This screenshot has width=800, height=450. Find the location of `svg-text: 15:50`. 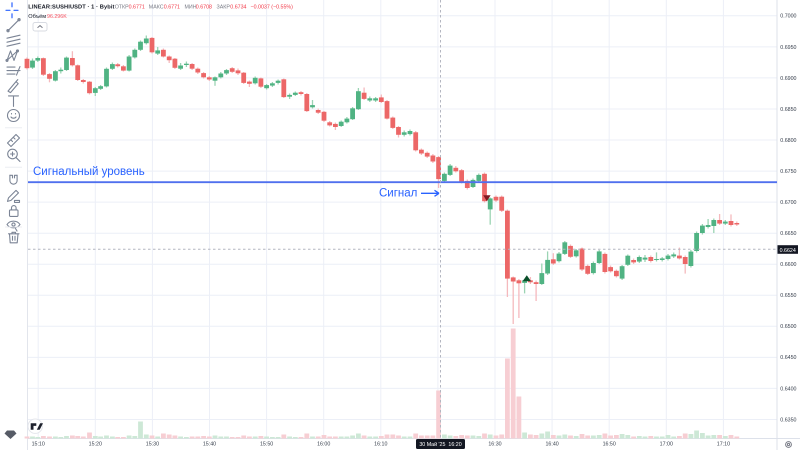

svg-text: 15:50 is located at coordinates (266, 444).